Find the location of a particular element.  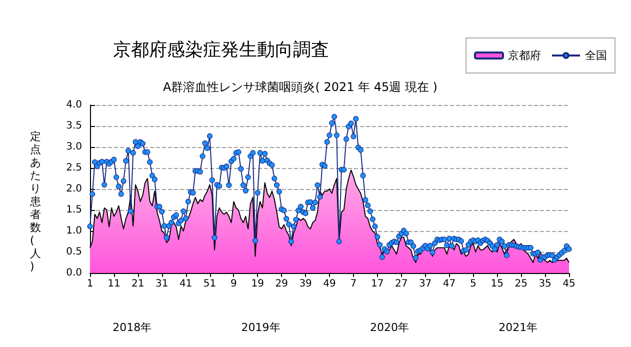

x-tick-label: 15 is located at coordinates (497, 284).